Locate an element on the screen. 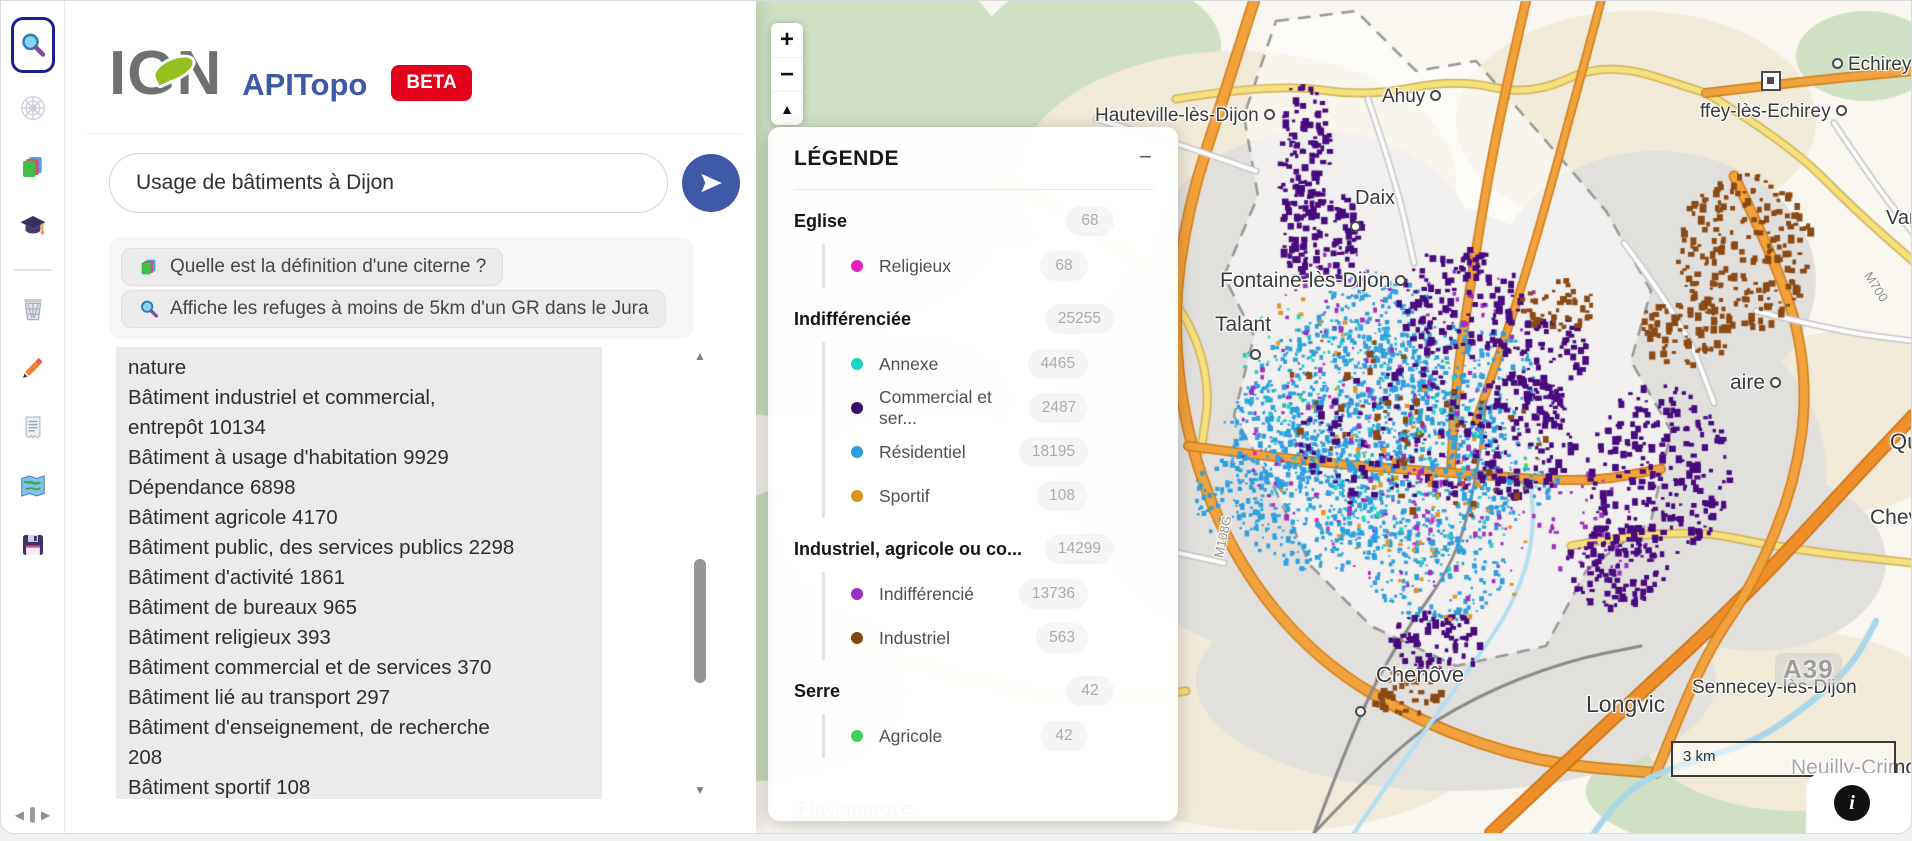 This screenshot has width=1912, height=841. legend-group-count: 68 is located at coordinates (1090, 221).